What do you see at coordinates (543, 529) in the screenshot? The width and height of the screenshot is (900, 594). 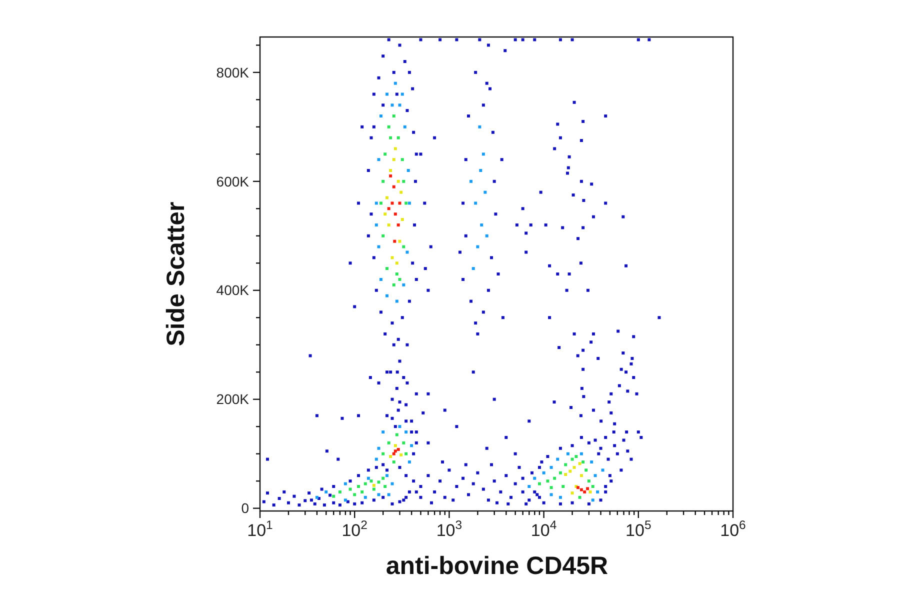 I see `x-tick-label: 10$^{4}$` at bounding box center [543, 529].